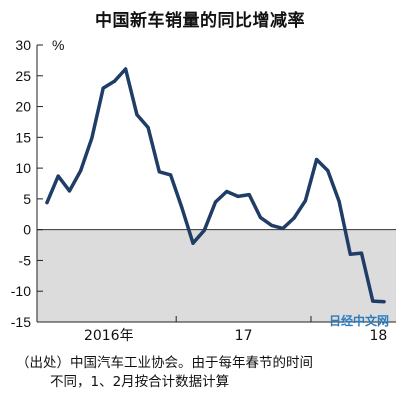 The width and height of the screenshot is (400, 401). What do you see at coordinates (109, 336) in the screenshot?
I see `x-tick-label: 2016年` at bounding box center [109, 336].